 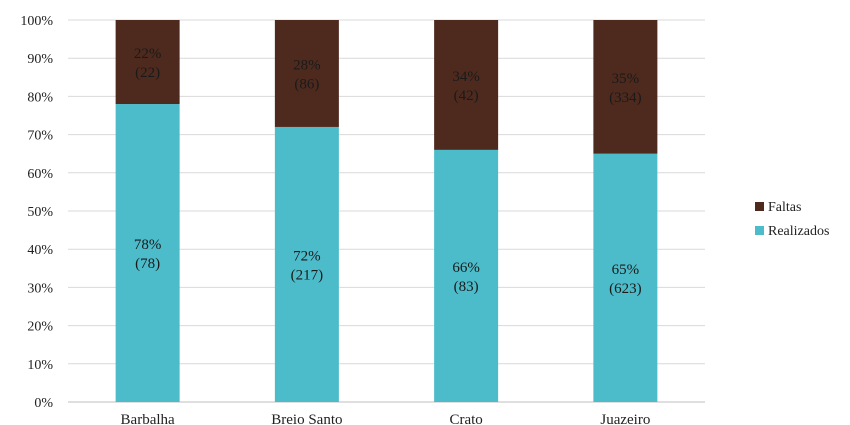 I want to click on y-tick-label: 30%, so click(x=40, y=288).